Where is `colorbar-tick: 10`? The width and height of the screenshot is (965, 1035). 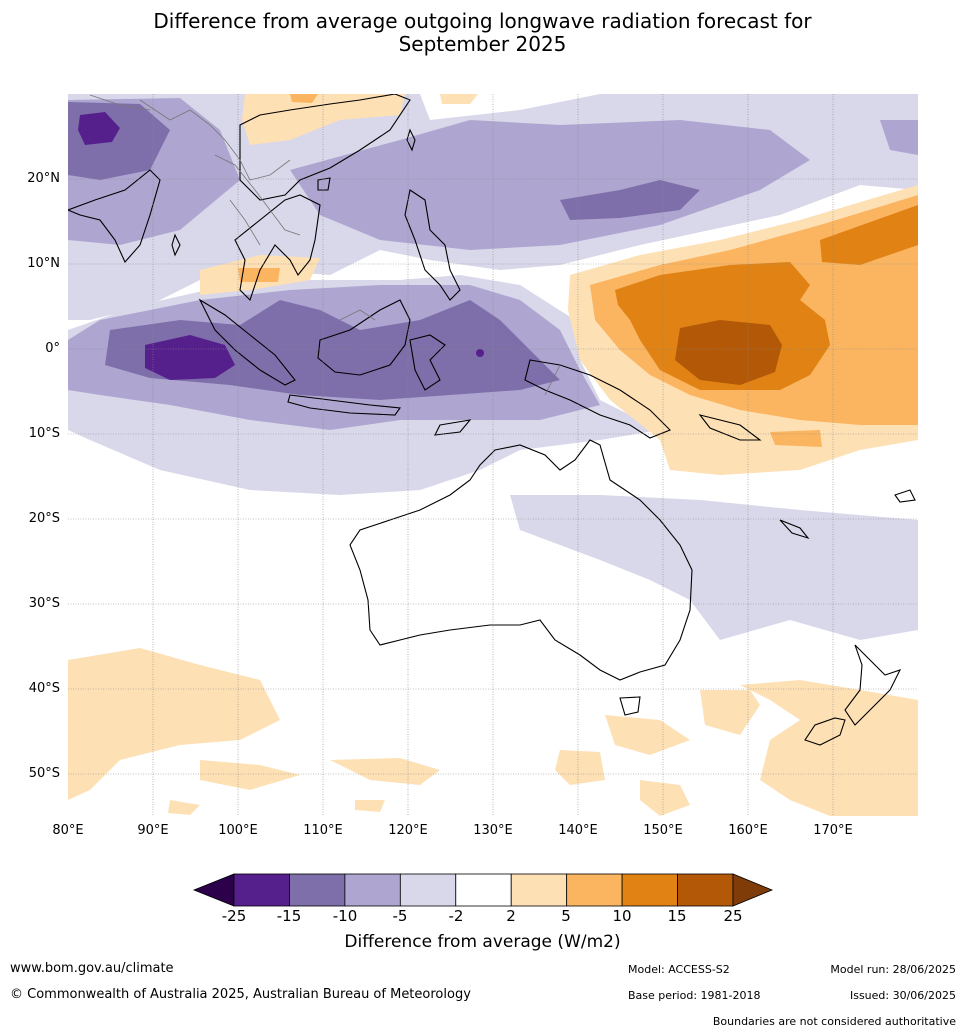
colorbar-tick: 10 is located at coordinates (622, 916).